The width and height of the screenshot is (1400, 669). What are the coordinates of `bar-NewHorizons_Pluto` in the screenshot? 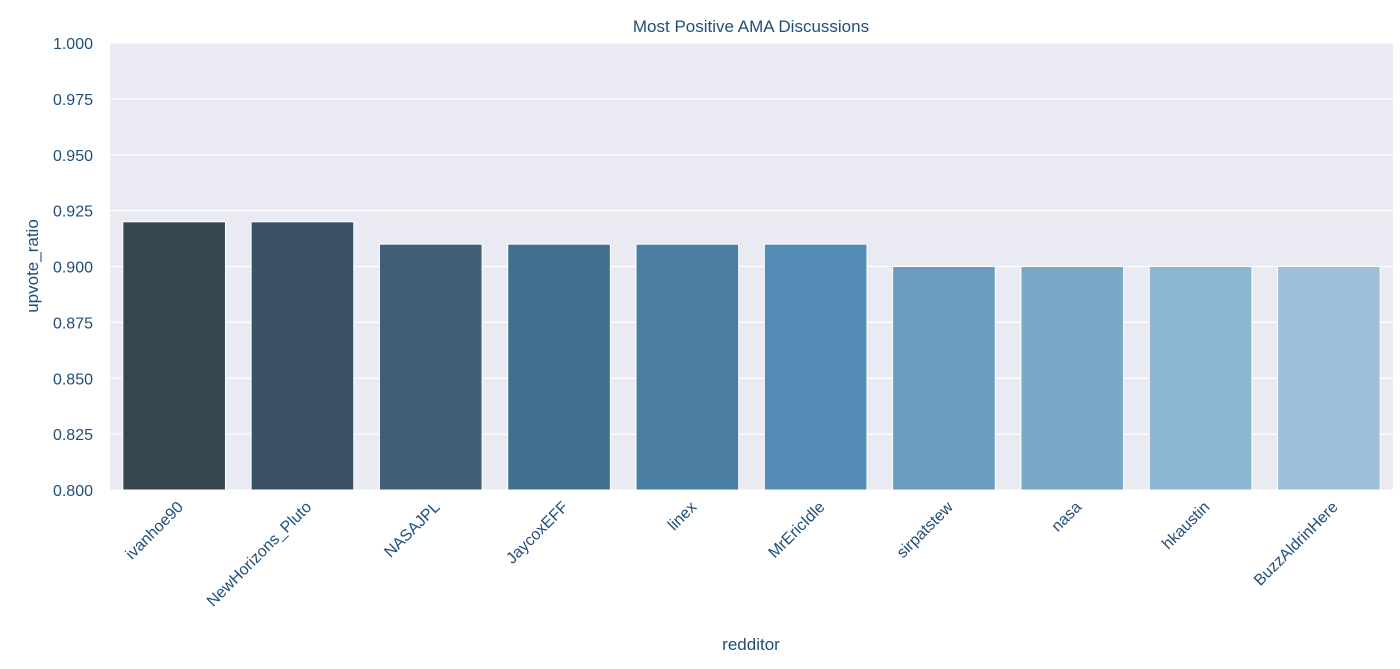 It's located at (302, 356).